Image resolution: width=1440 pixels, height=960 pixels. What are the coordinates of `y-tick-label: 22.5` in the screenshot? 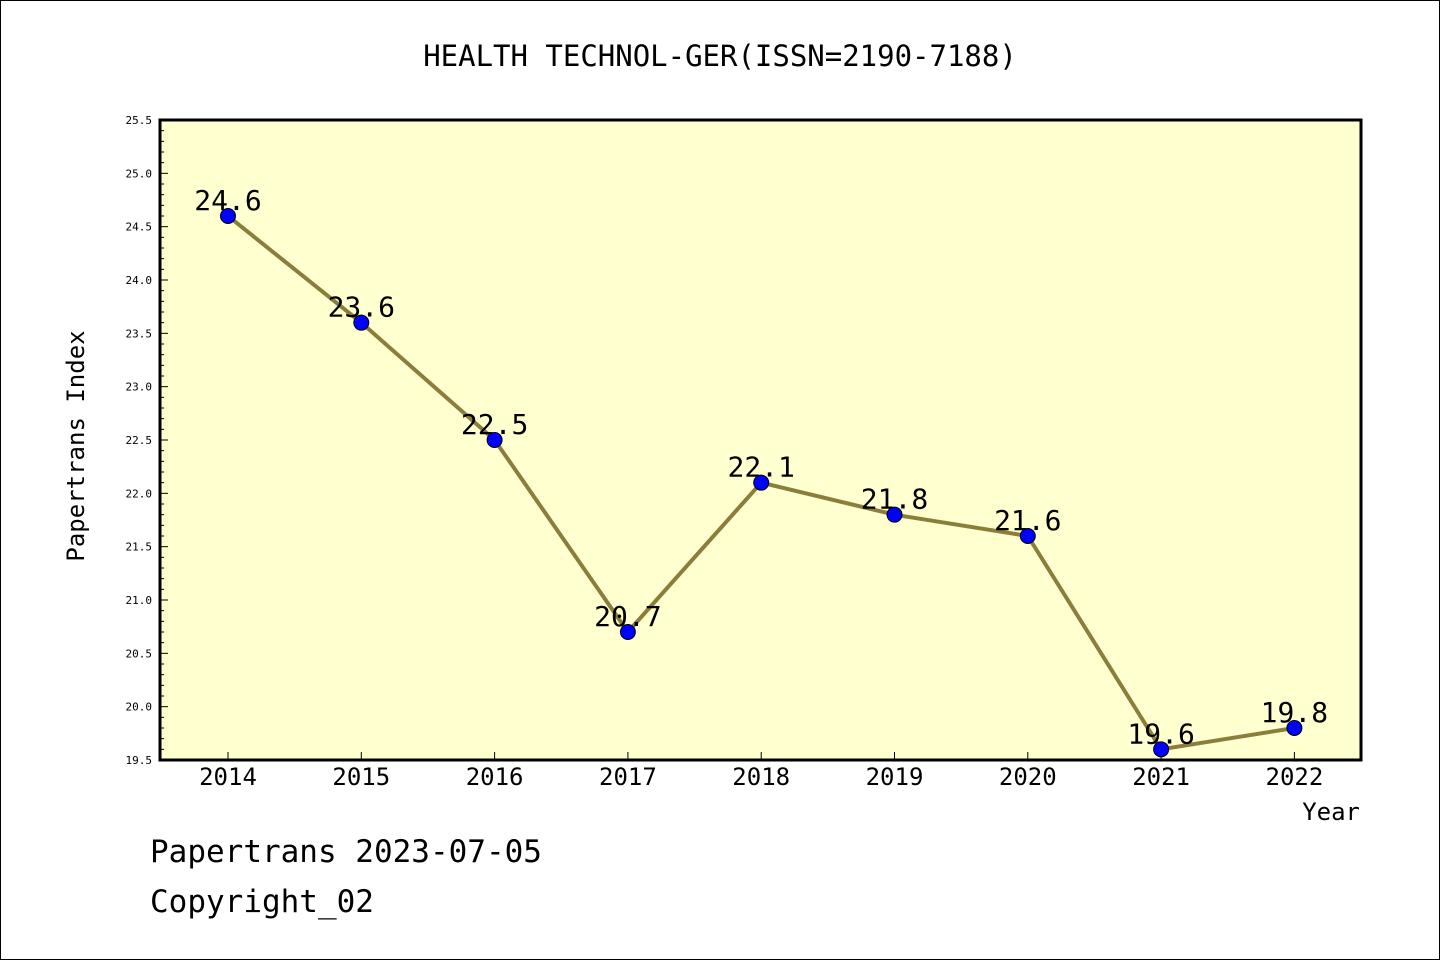 It's located at (139, 440).